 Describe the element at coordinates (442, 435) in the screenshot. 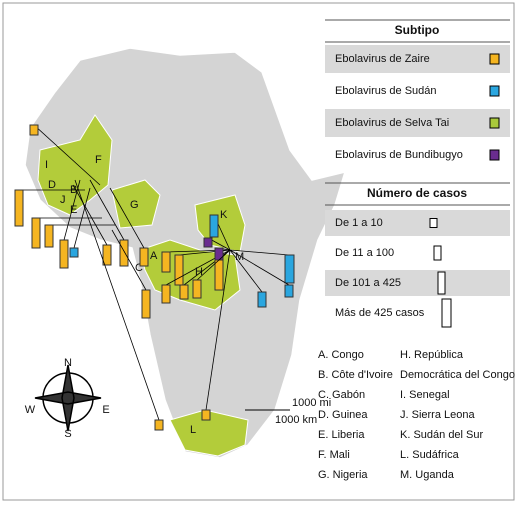

I see `country-key: K. Sudán del Sur` at that location.